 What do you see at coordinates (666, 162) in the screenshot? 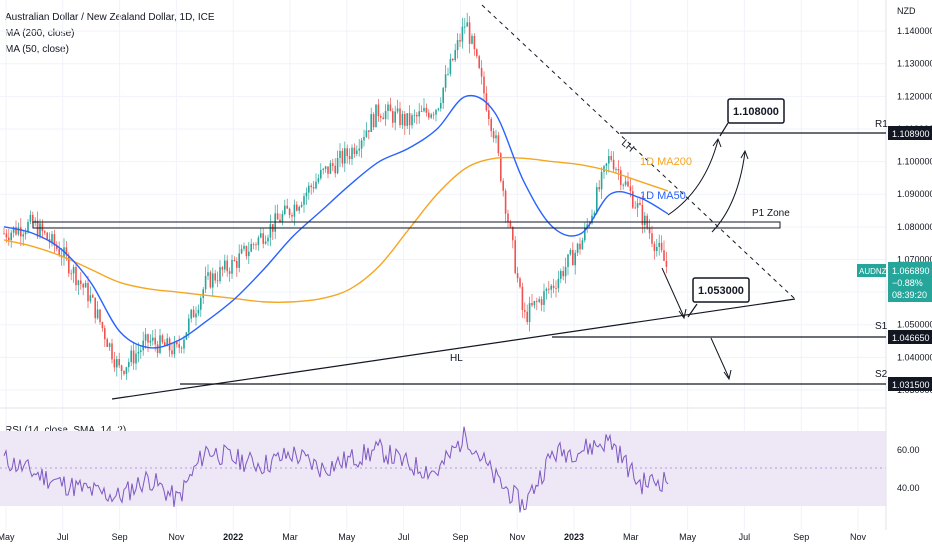
I see `ma200-label: 1D MA200` at bounding box center [666, 162].